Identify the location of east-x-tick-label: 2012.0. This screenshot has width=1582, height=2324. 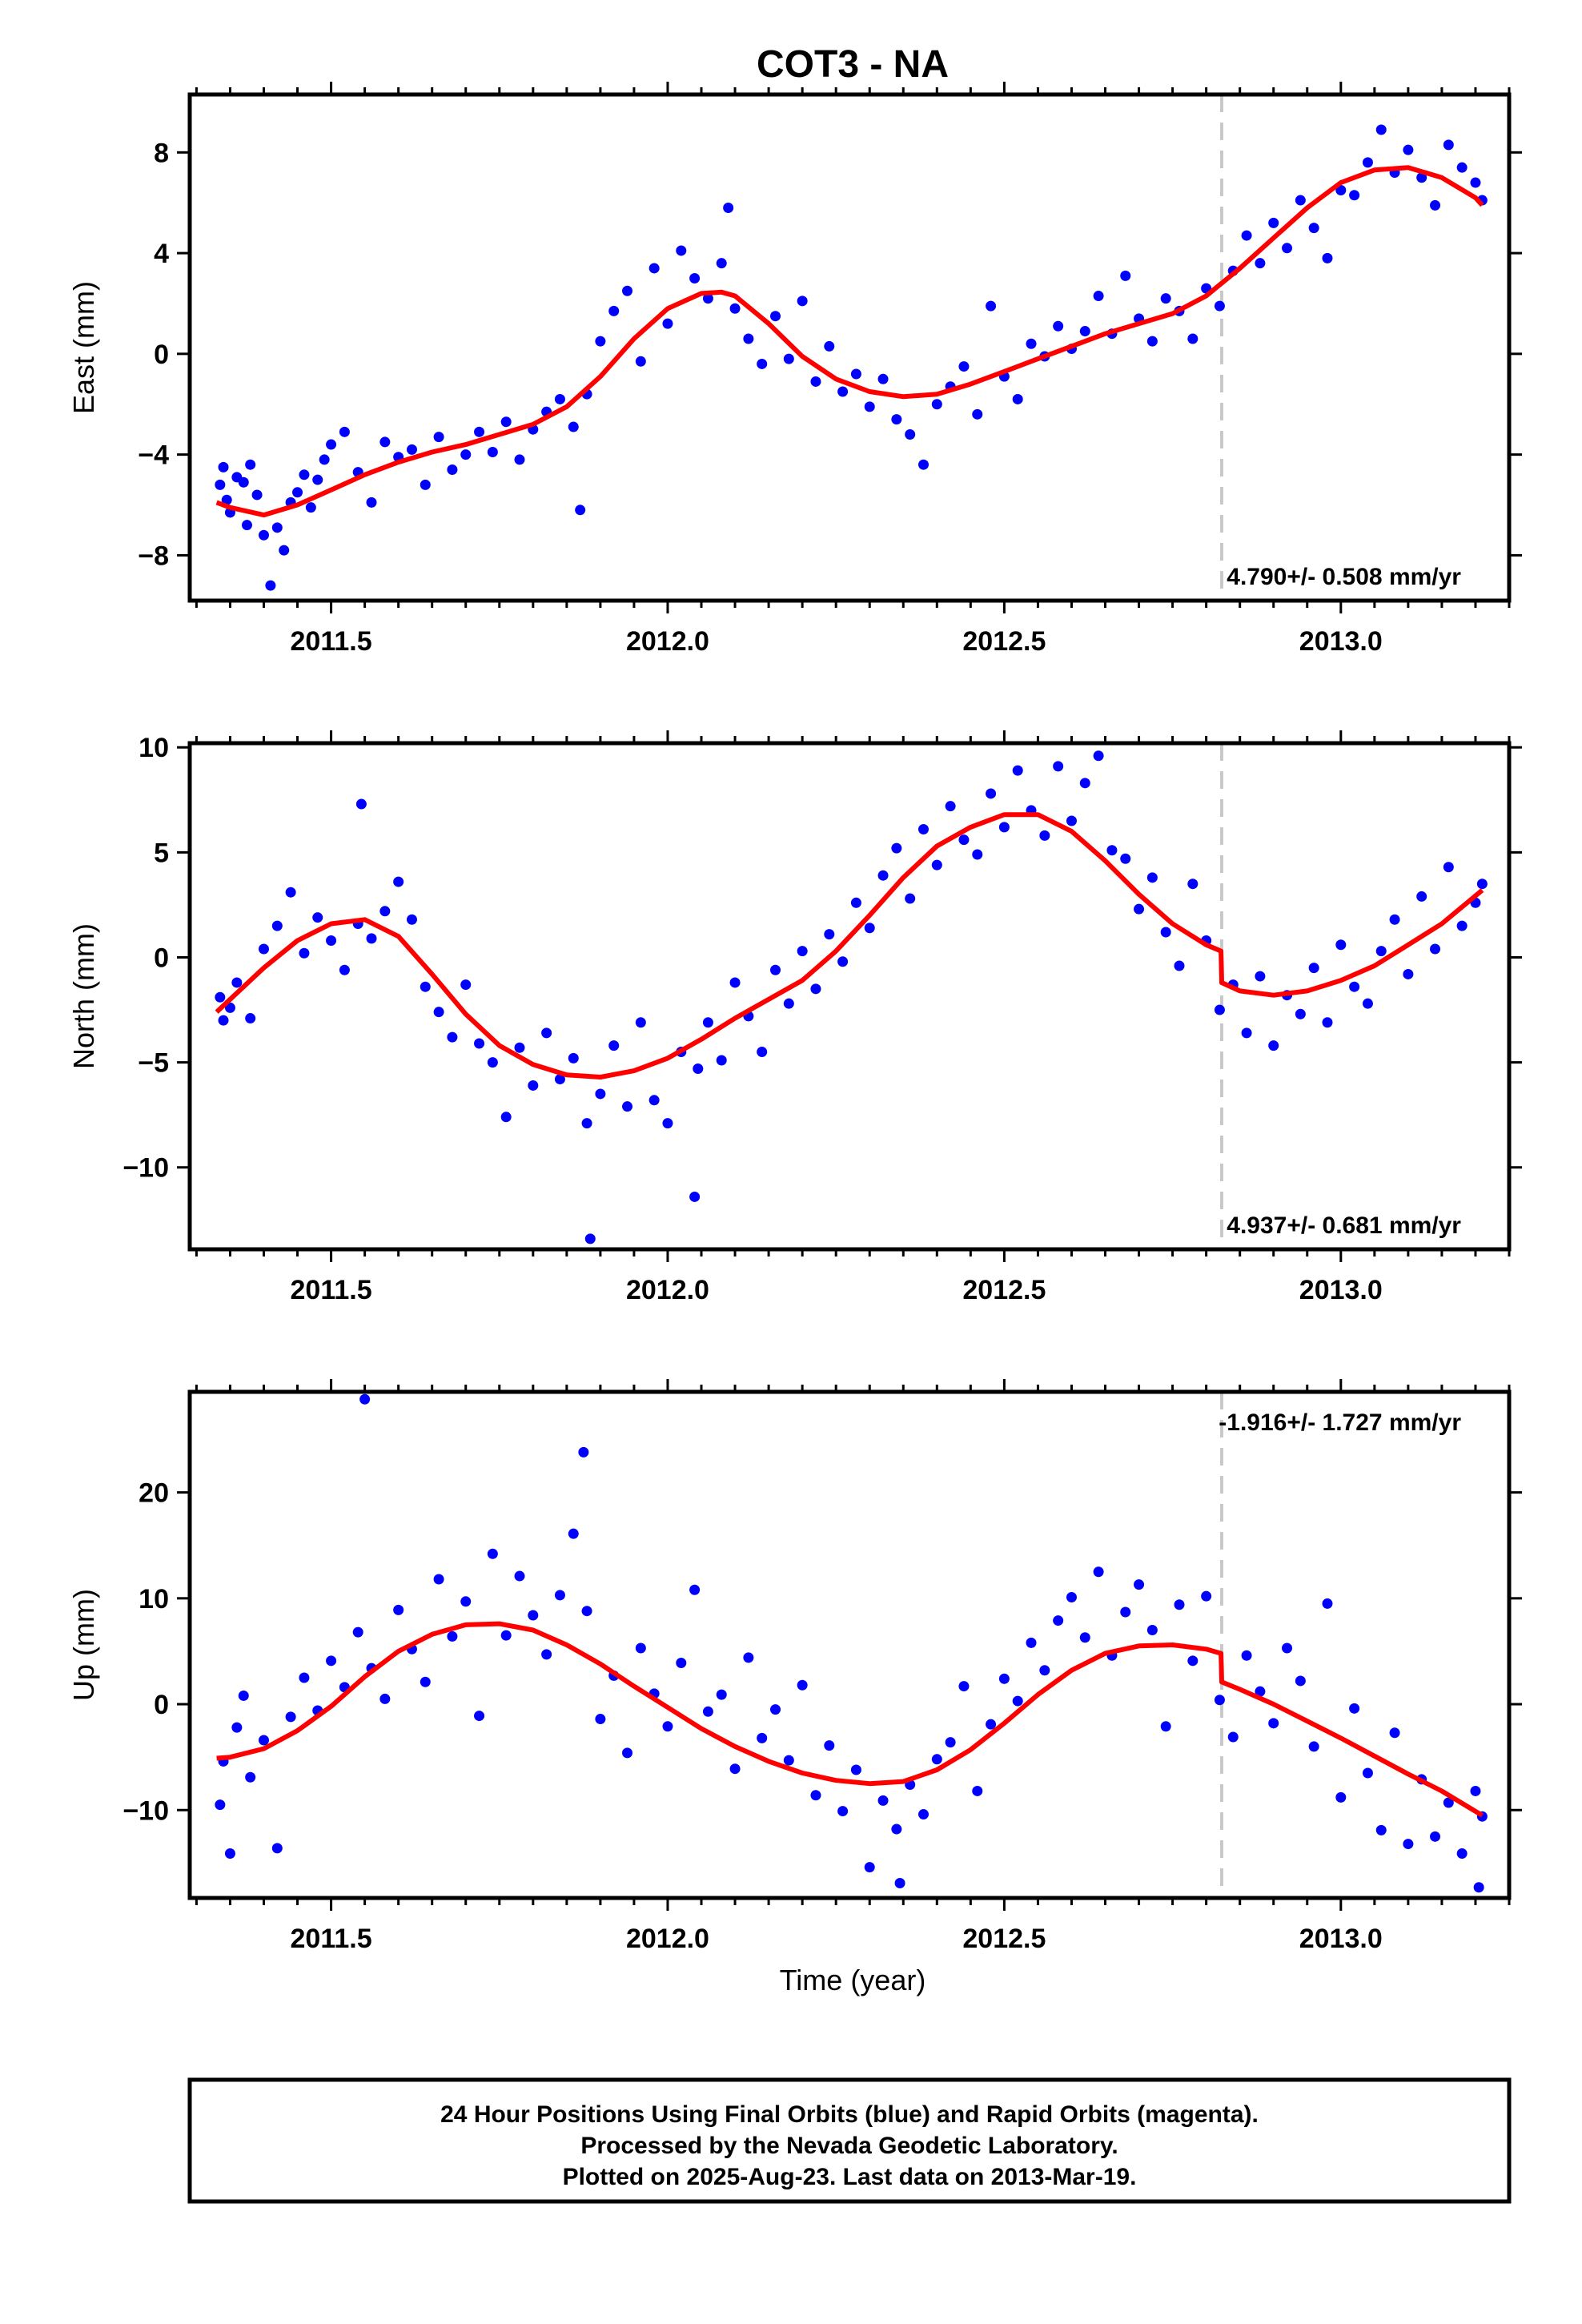
(668, 641).